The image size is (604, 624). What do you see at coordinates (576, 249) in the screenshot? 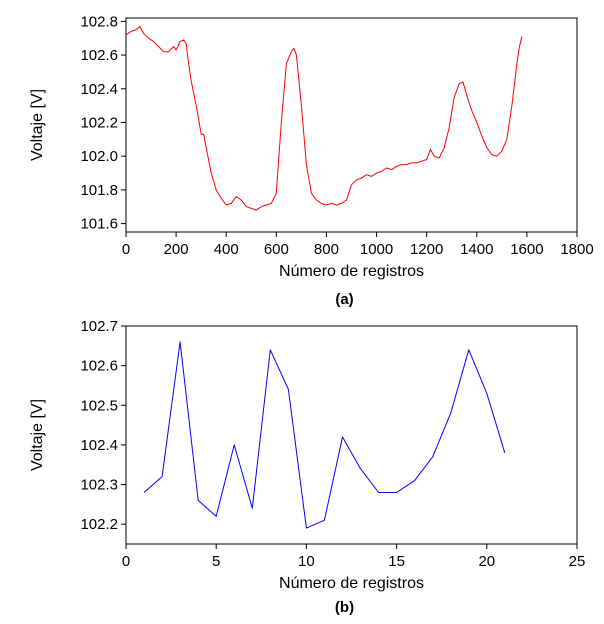
I see `chart-a-x-tick-label: 1800` at bounding box center [576, 249].